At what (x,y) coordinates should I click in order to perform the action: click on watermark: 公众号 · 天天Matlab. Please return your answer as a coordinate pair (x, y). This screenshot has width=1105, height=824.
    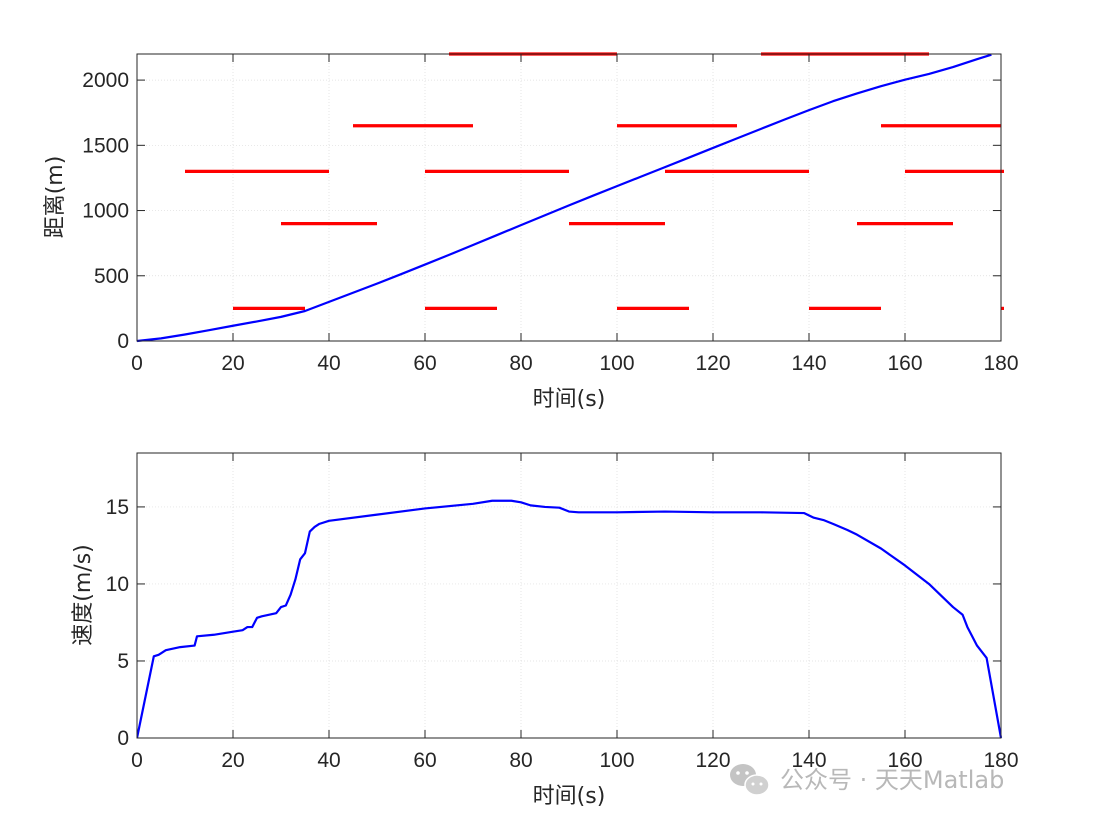
    Looking at the image, I should click on (867, 780).